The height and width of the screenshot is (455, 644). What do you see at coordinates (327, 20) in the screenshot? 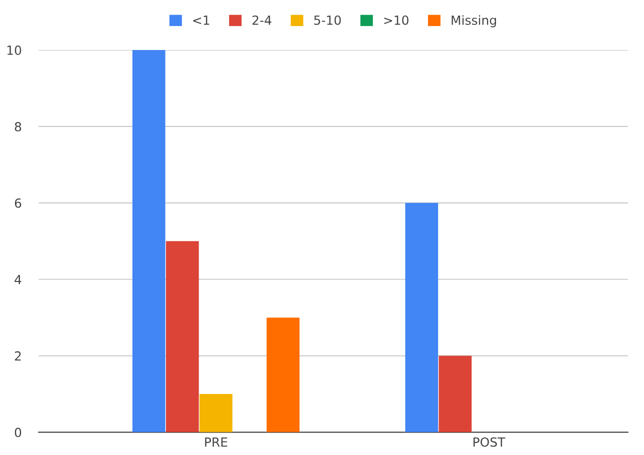
I see `legend-label: 5-10` at bounding box center [327, 20].